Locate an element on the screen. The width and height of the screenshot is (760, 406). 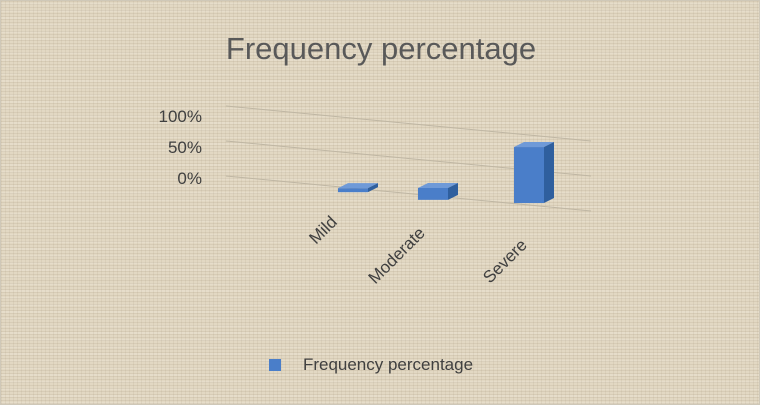
legend-label: Frequency percentage is located at coordinates (388, 364).